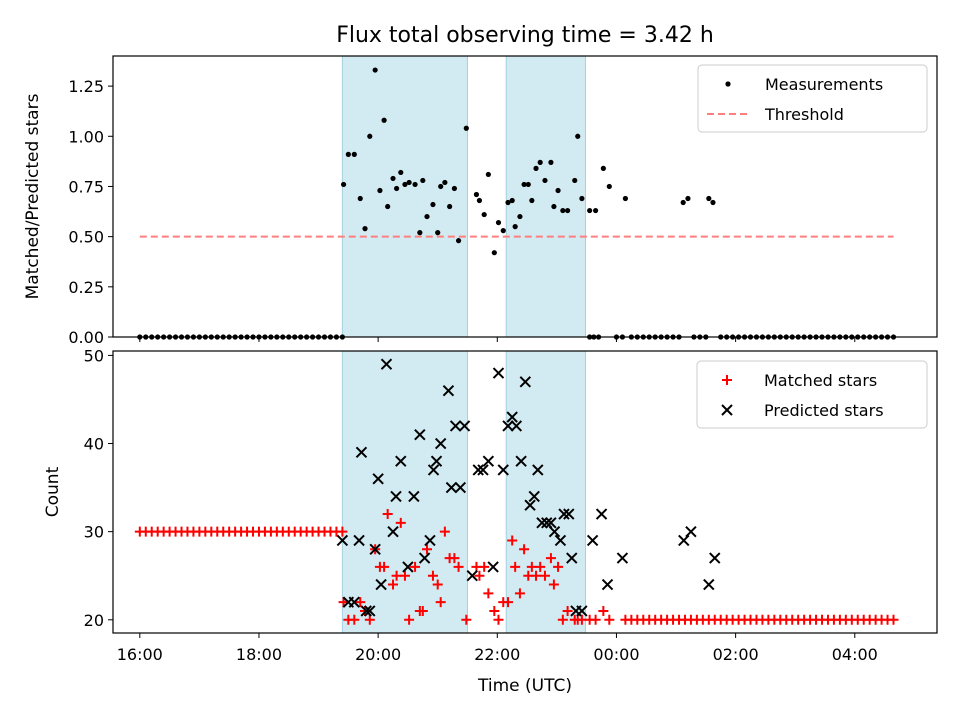  Describe the element at coordinates (497, 654) in the screenshot. I see `x-tick-label: 22:00` at that location.